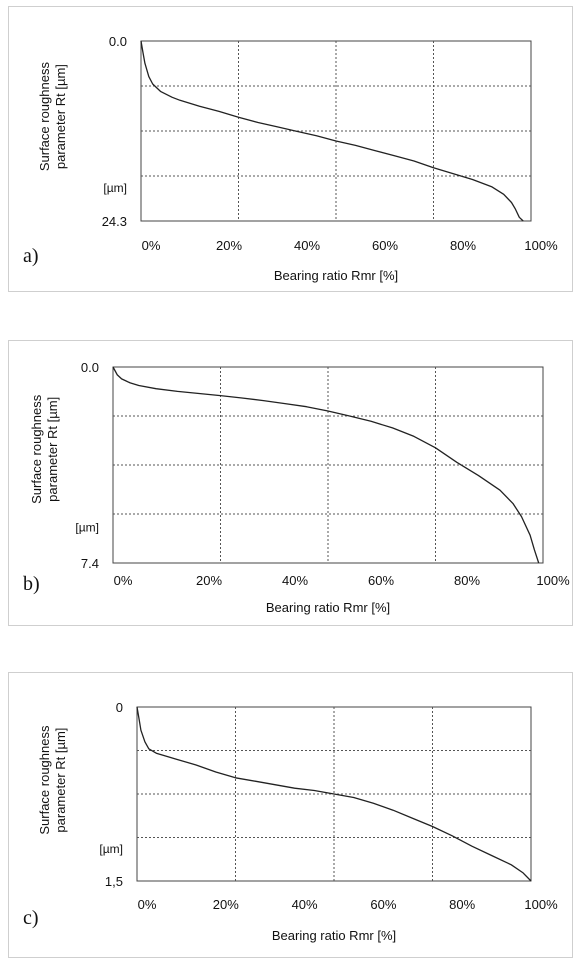  What do you see at coordinates (31, 256) in the screenshot?
I see `panel-label-a: a)` at bounding box center [31, 256].